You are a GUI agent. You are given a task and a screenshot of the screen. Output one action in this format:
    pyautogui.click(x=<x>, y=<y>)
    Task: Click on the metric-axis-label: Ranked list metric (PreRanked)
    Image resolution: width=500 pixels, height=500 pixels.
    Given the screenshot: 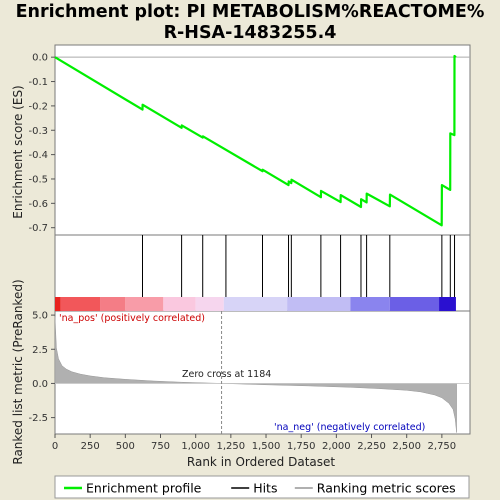 What is the action you would take?
    pyautogui.click(x=18, y=371)
    